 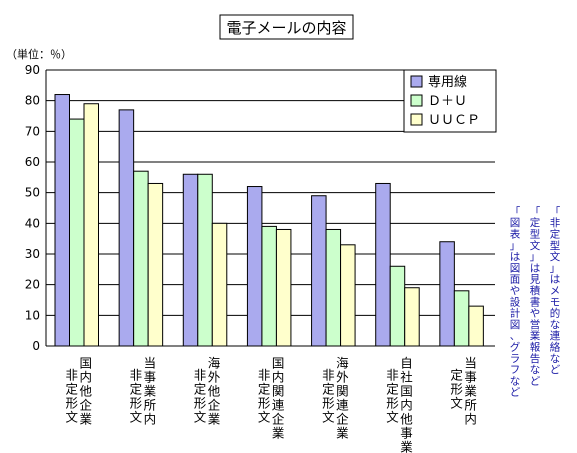 What do you see at coordinates (515, 234) in the screenshot?
I see `svg-text: 表` at bounding box center [515, 234].